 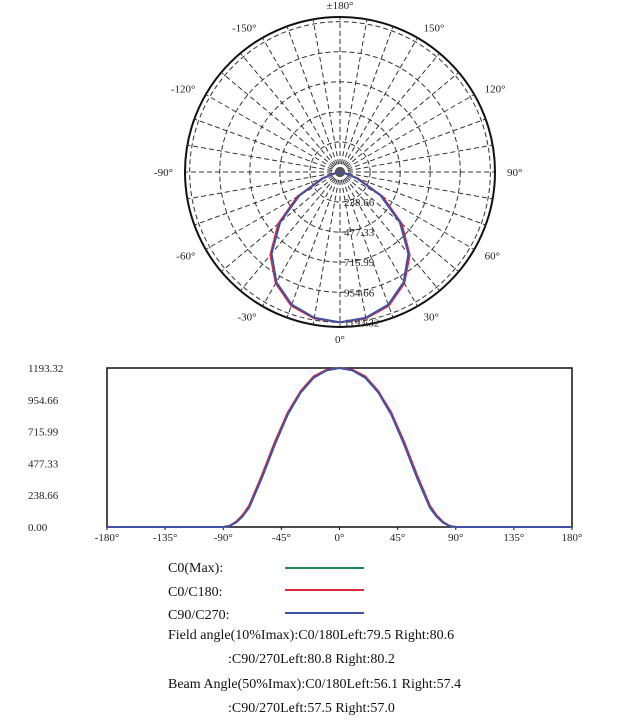 I want to click on polar-angle-label: 120°, so click(x=495, y=90).